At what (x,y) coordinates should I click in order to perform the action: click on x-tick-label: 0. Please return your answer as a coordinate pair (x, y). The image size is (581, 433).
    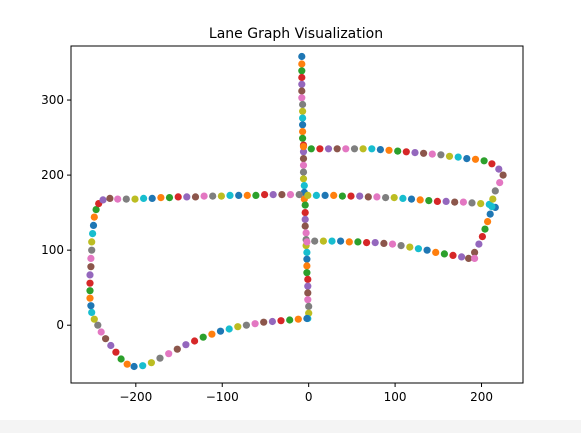
    Looking at the image, I should click on (309, 397).